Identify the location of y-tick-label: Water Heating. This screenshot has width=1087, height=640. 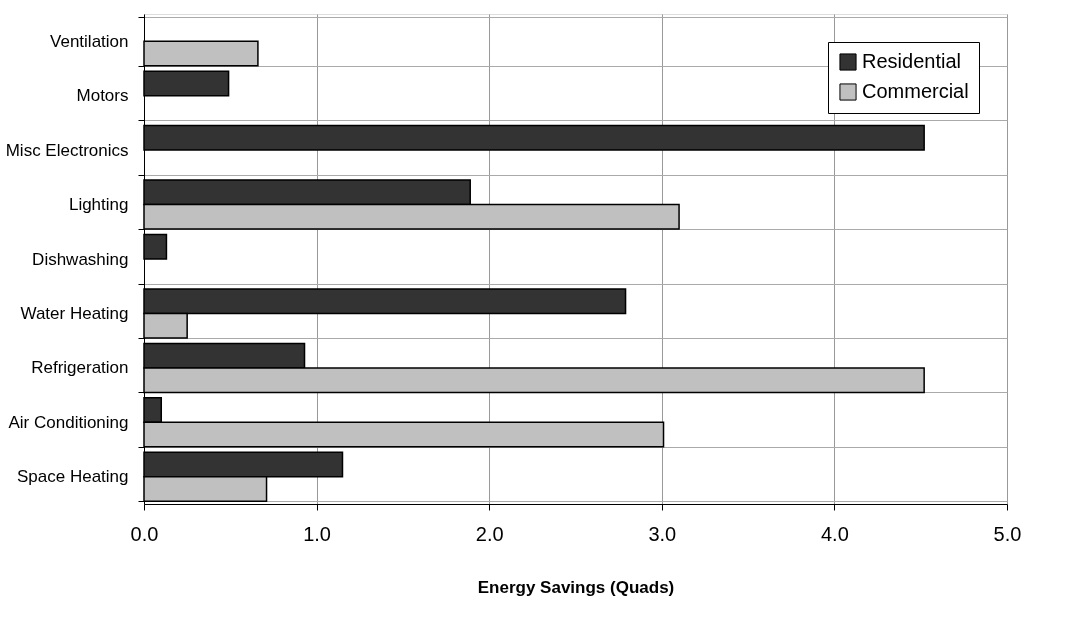
(74, 313).